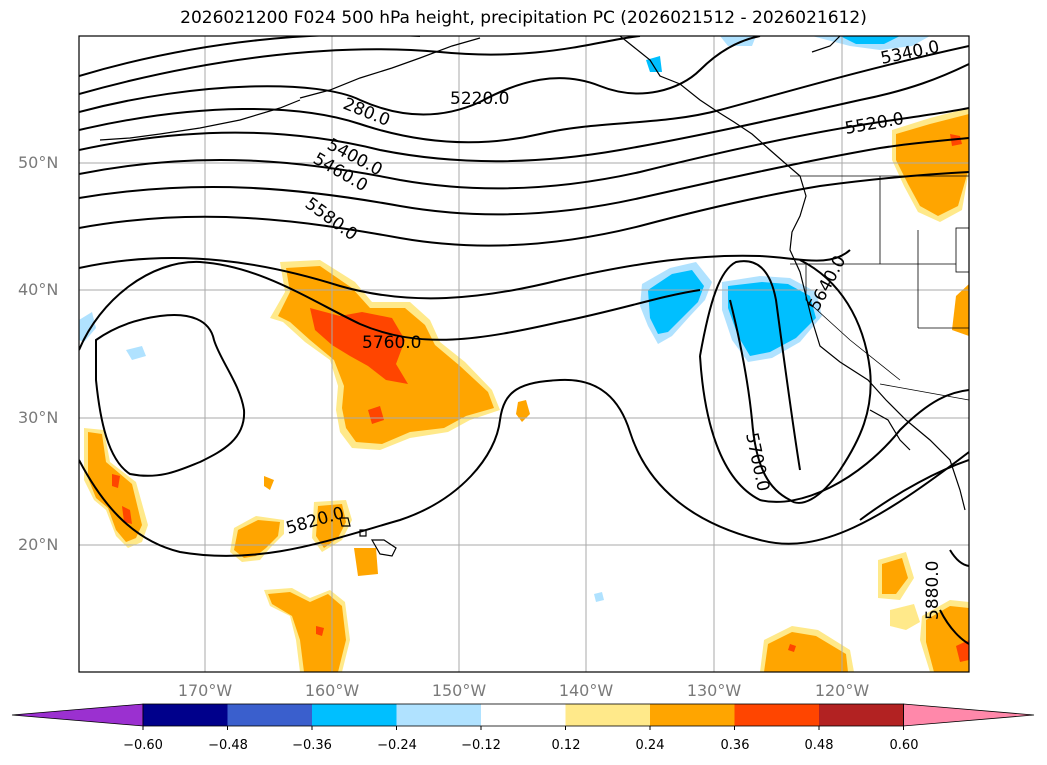 Image resolution: width=1047 pixels, height=765 pixels. Describe the element at coordinates (38, 544) in the screenshot. I see `lat-label-20n: 20°N` at that location.